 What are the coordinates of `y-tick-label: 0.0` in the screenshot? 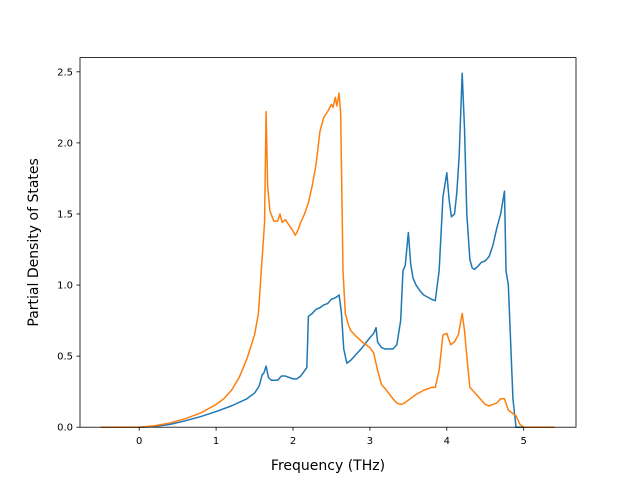 It's located at (65, 428).